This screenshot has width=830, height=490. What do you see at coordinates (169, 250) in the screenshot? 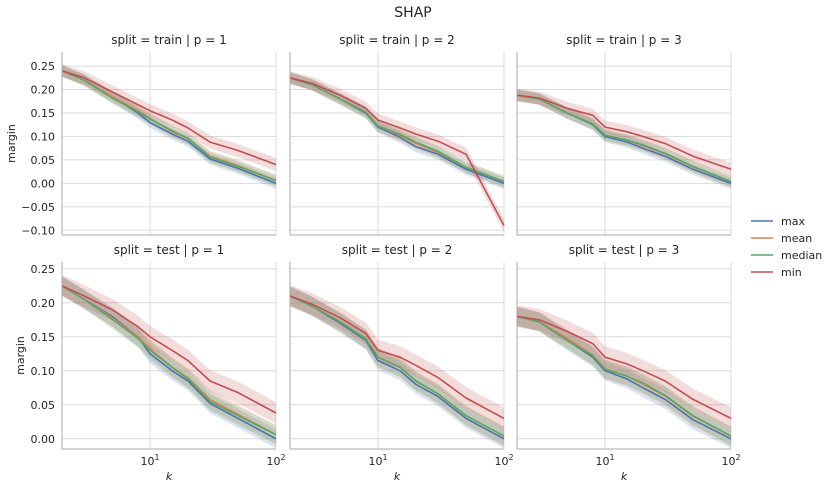
I see `panel-title: split = test | p = 1` at bounding box center [169, 250].